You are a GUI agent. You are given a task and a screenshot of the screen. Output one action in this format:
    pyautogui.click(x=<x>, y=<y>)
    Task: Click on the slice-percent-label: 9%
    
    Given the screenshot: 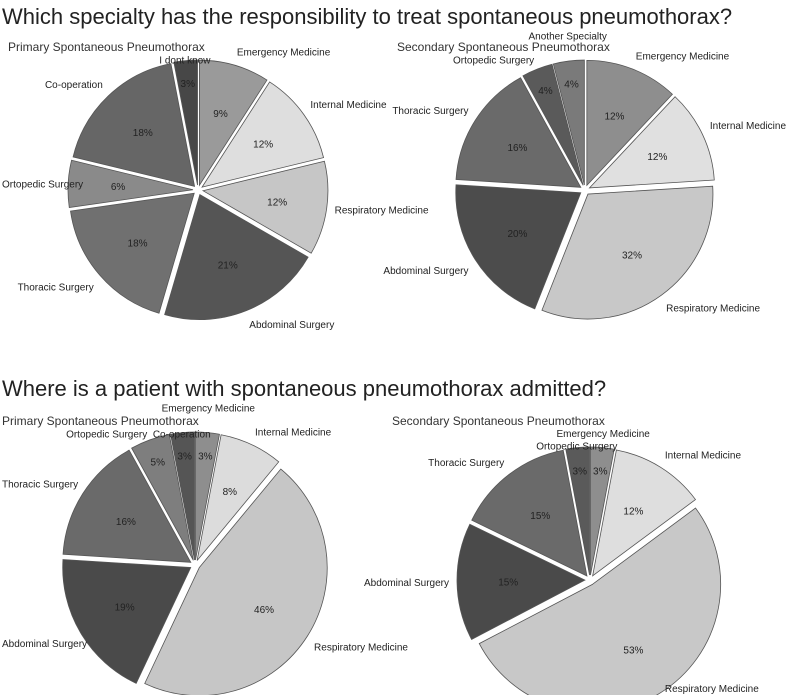 What is the action you would take?
    pyautogui.click(x=220, y=114)
    